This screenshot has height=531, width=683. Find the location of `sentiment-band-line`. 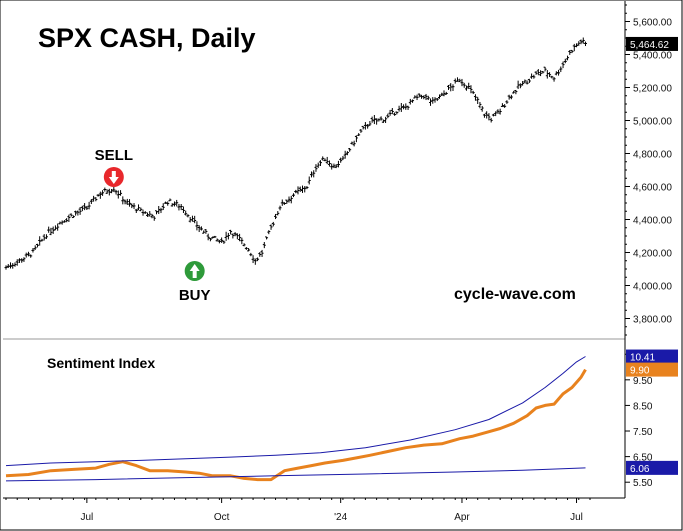

sentiment-band-line is located at coordinates (295, 474).